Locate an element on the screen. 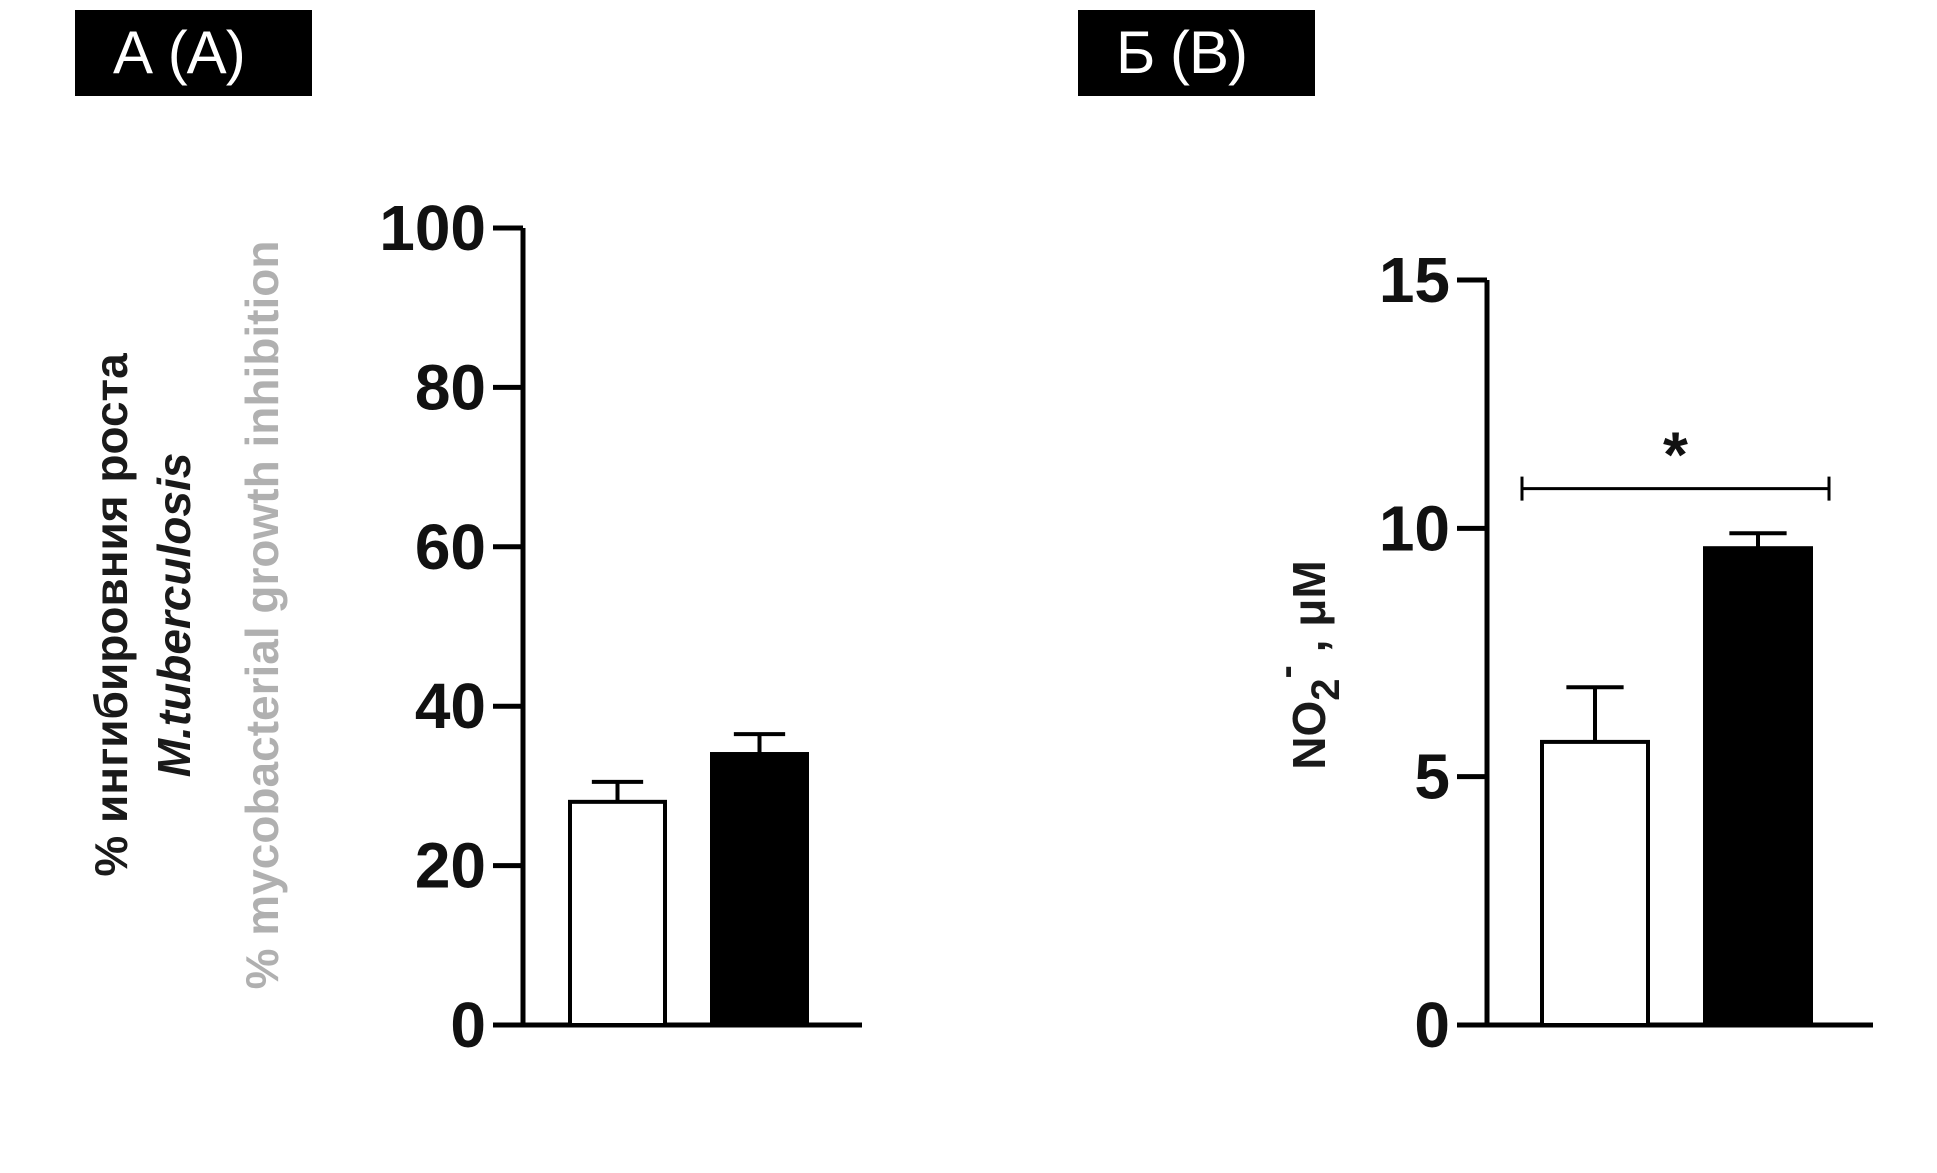 The image size is (1937, 1173). significance-label: * is located at coordinates (1675, 455).